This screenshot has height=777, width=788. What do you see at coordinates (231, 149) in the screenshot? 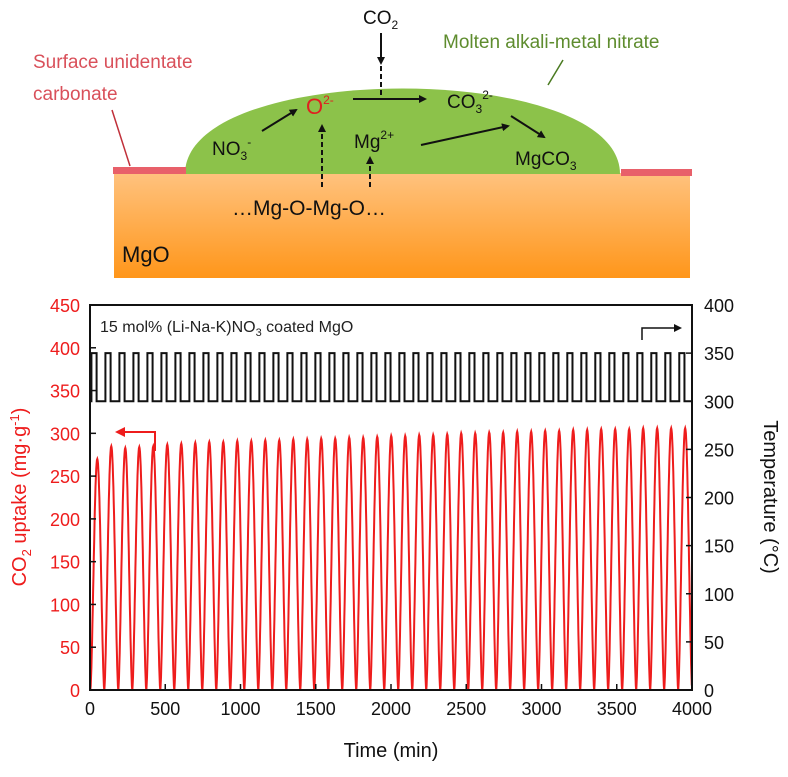
I see `nitrate-ion-label: NO3-` at bounding box center [231, 149].